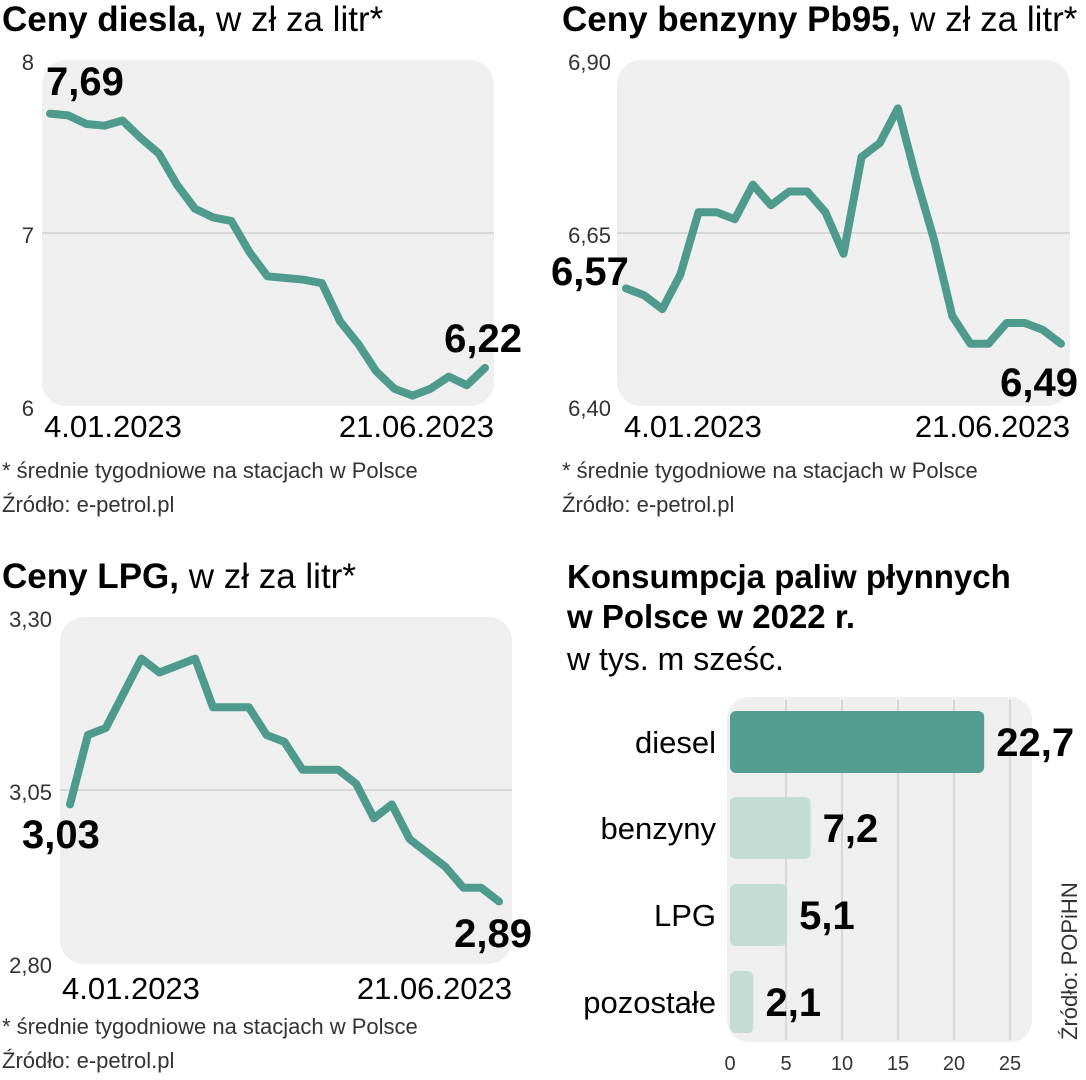 This screenshot has width=1086, height=1080. I want to click on bar-value-label: 5,1, so click(827, 916).